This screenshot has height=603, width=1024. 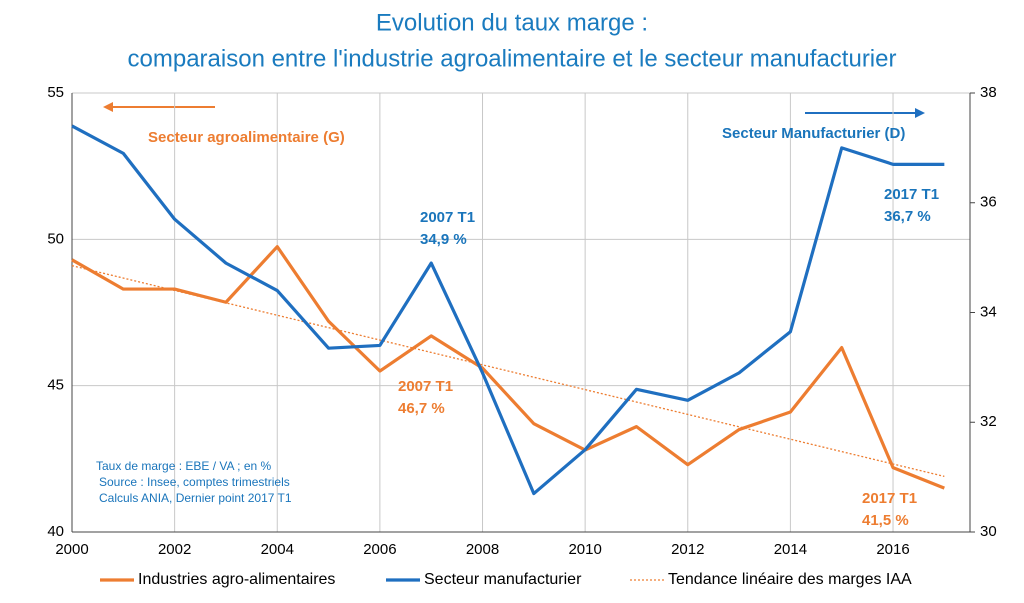 I want to click on x-tick-label: 2004, so click(x=277, y=549).